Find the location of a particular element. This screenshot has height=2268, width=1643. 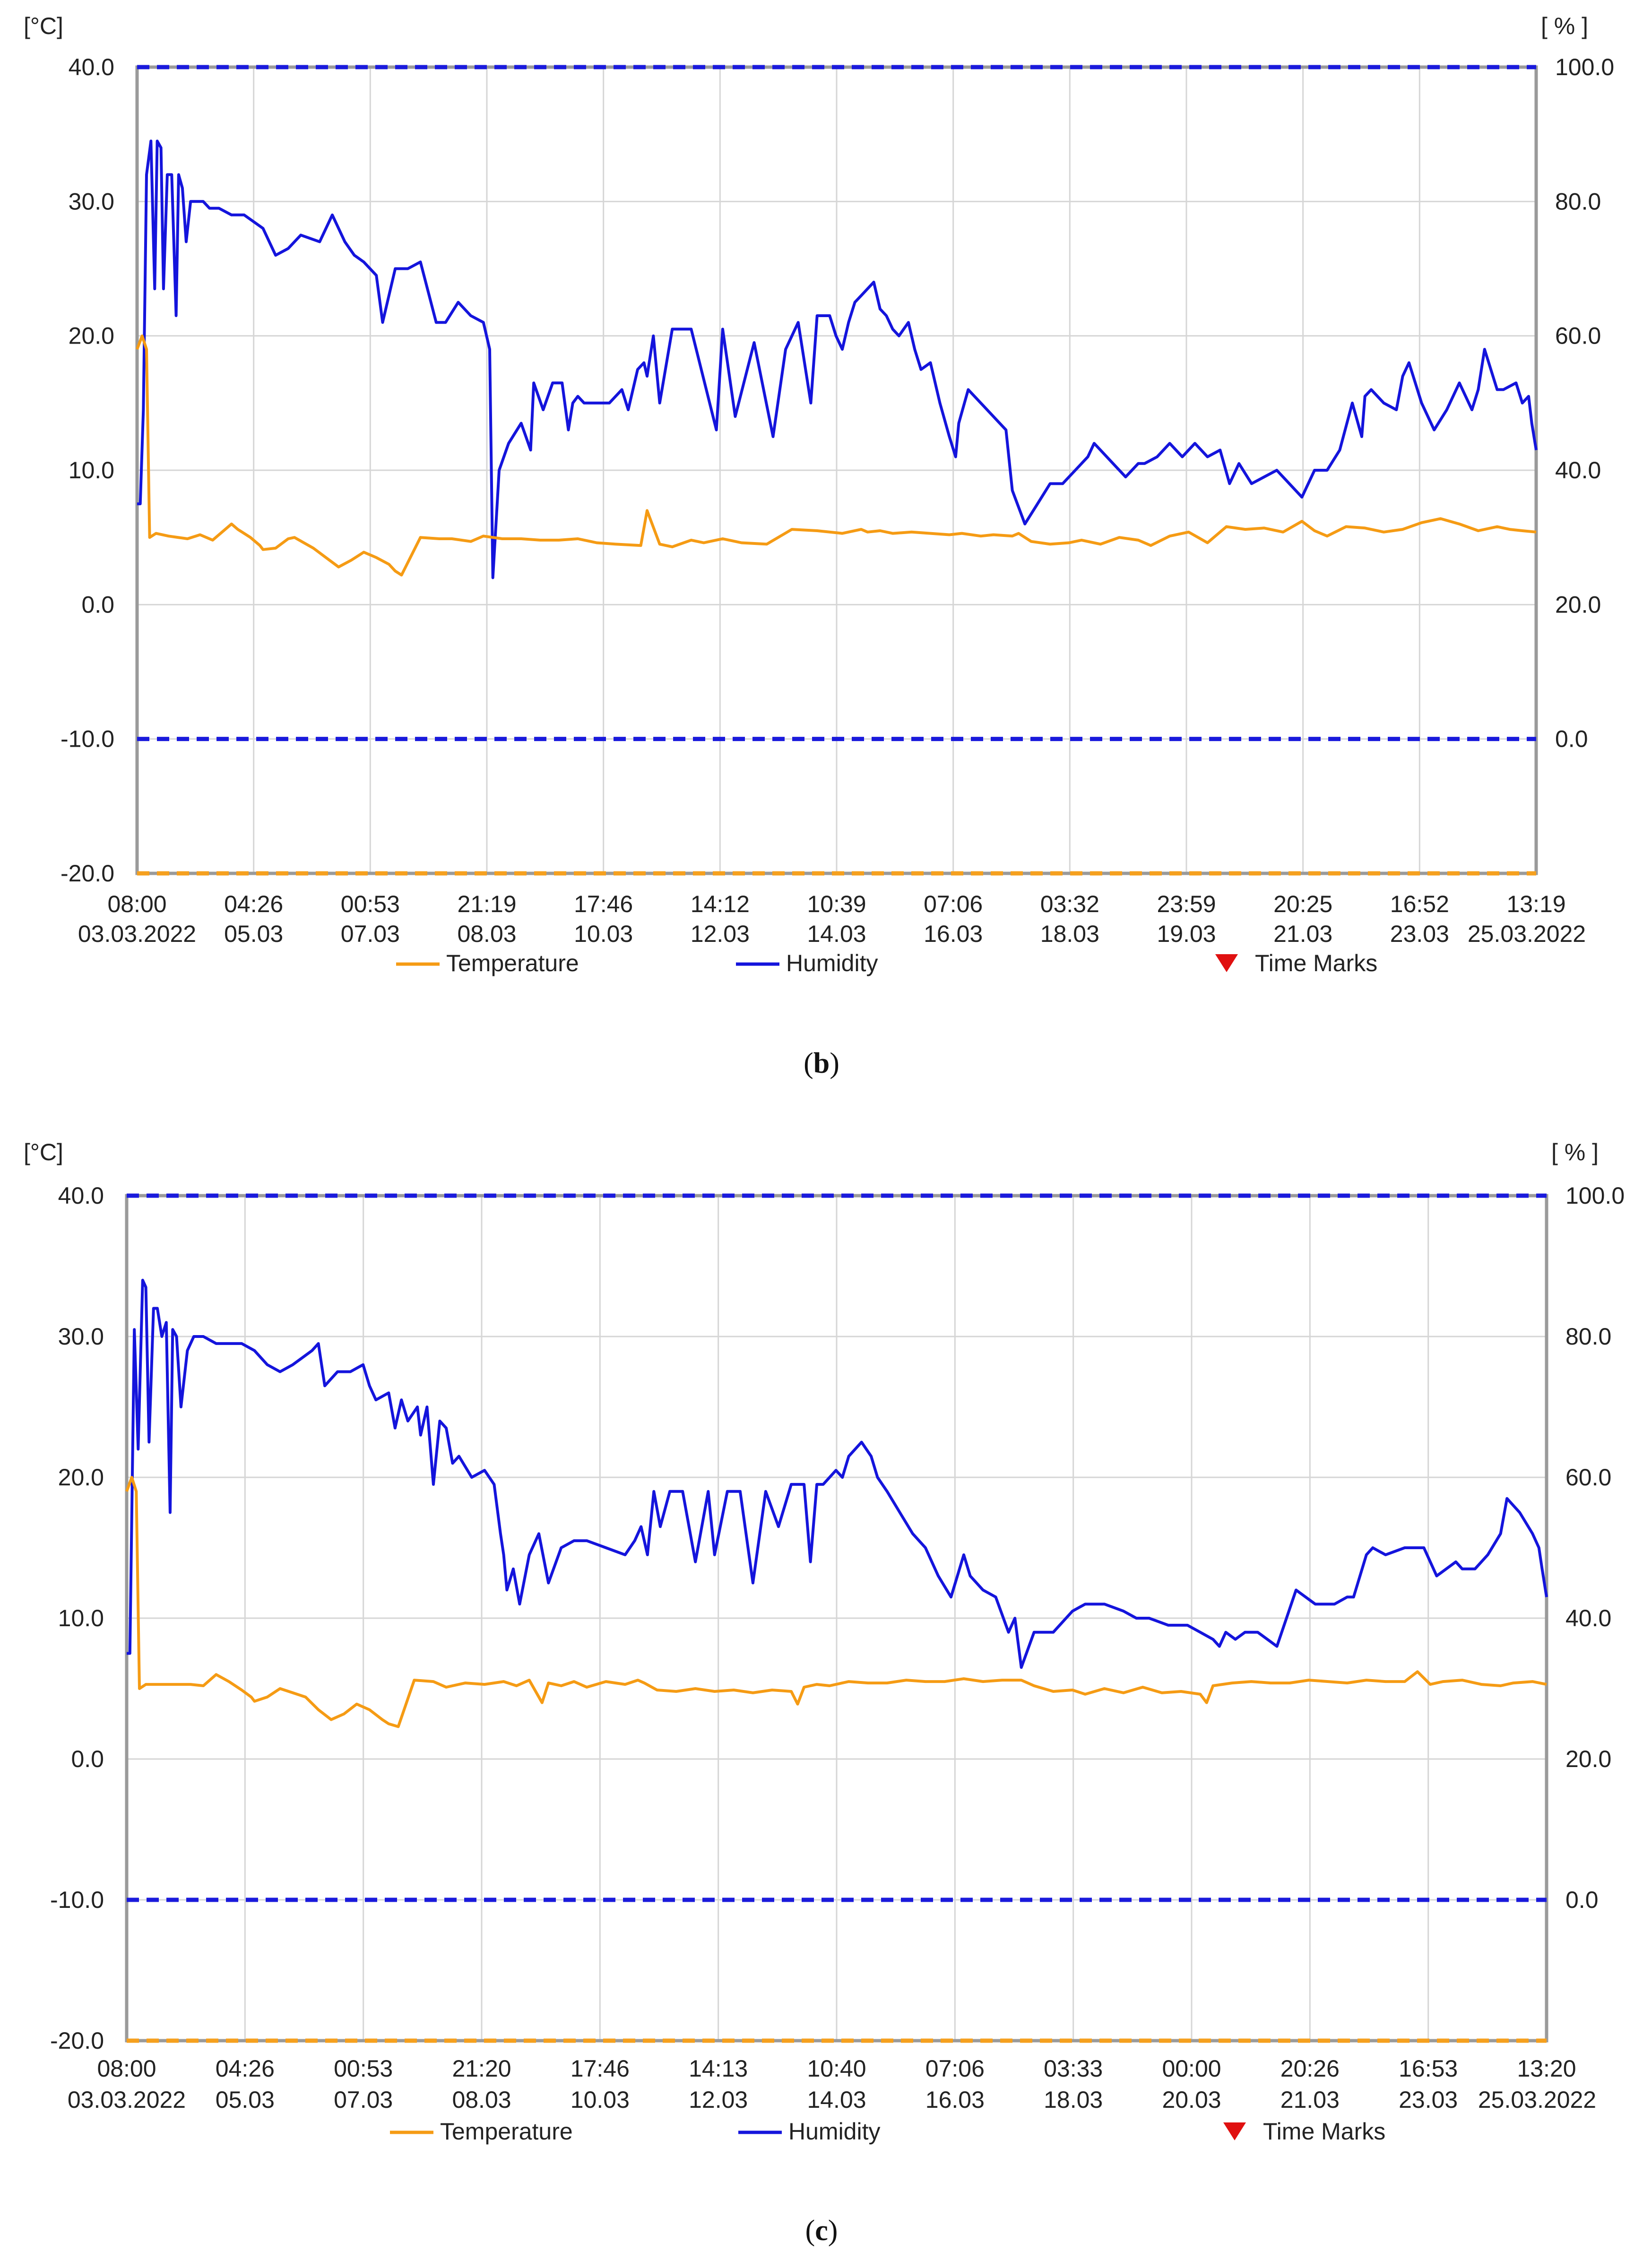

x-tick-time-label: 21:19 is located at coordinates (487, 904).